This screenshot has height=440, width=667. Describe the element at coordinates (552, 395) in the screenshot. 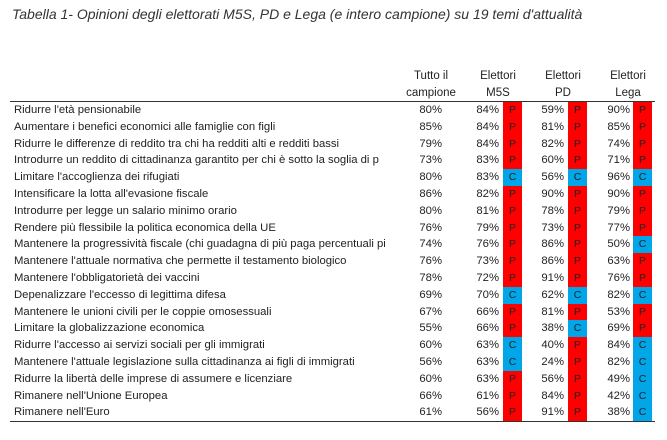

I see `pd-value: 84%` at that location.